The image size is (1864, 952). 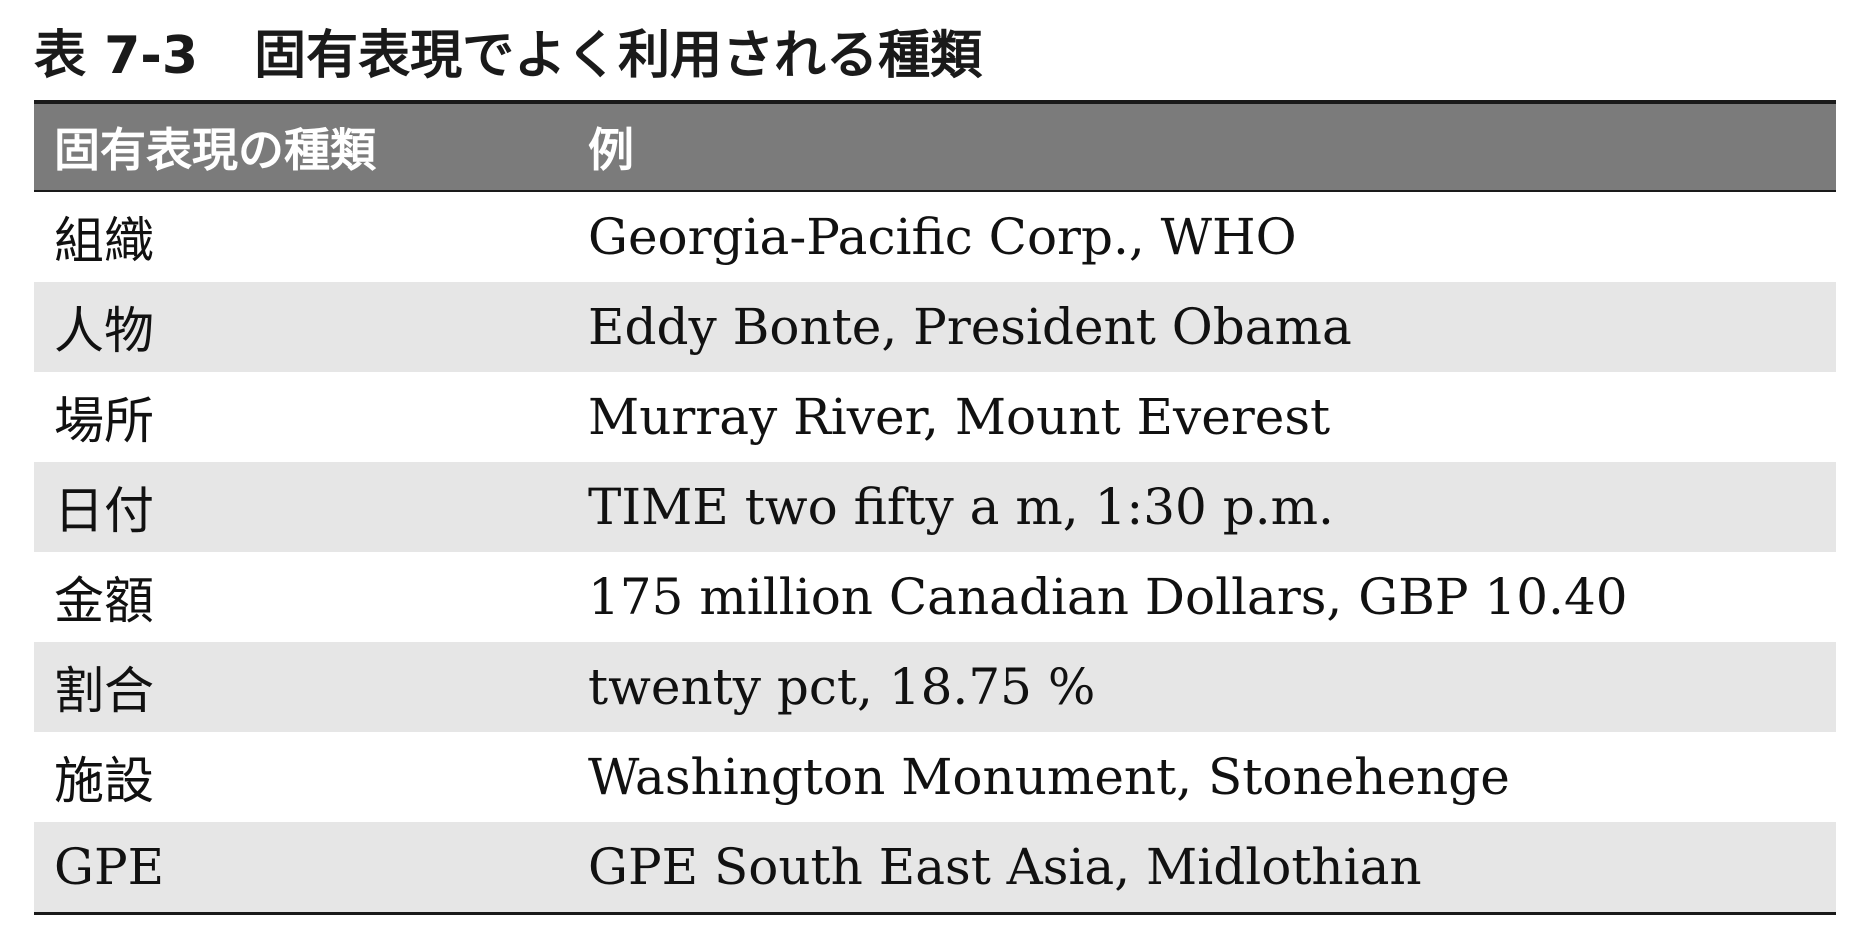 I want to click on table-row: 割合 twenty pct, 18.75 %, so click(x=935, y=687).